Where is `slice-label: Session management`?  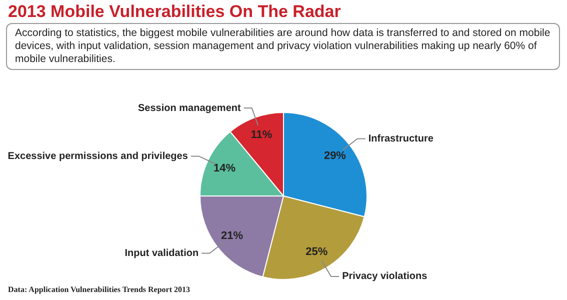 slice-label: Session management is located at coordinates (190, 108).